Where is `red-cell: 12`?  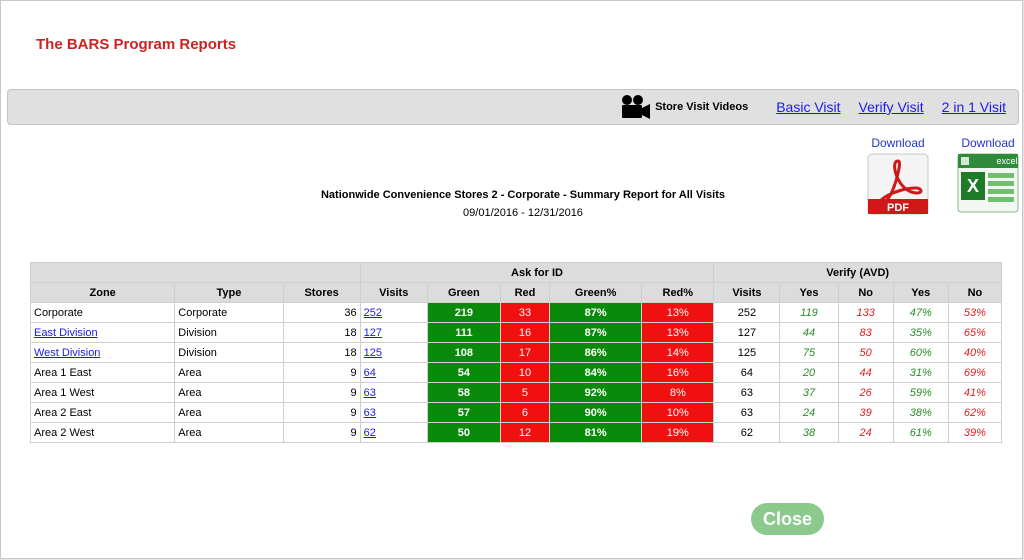 red-cell: 12 is located at coordinates (525, 432).